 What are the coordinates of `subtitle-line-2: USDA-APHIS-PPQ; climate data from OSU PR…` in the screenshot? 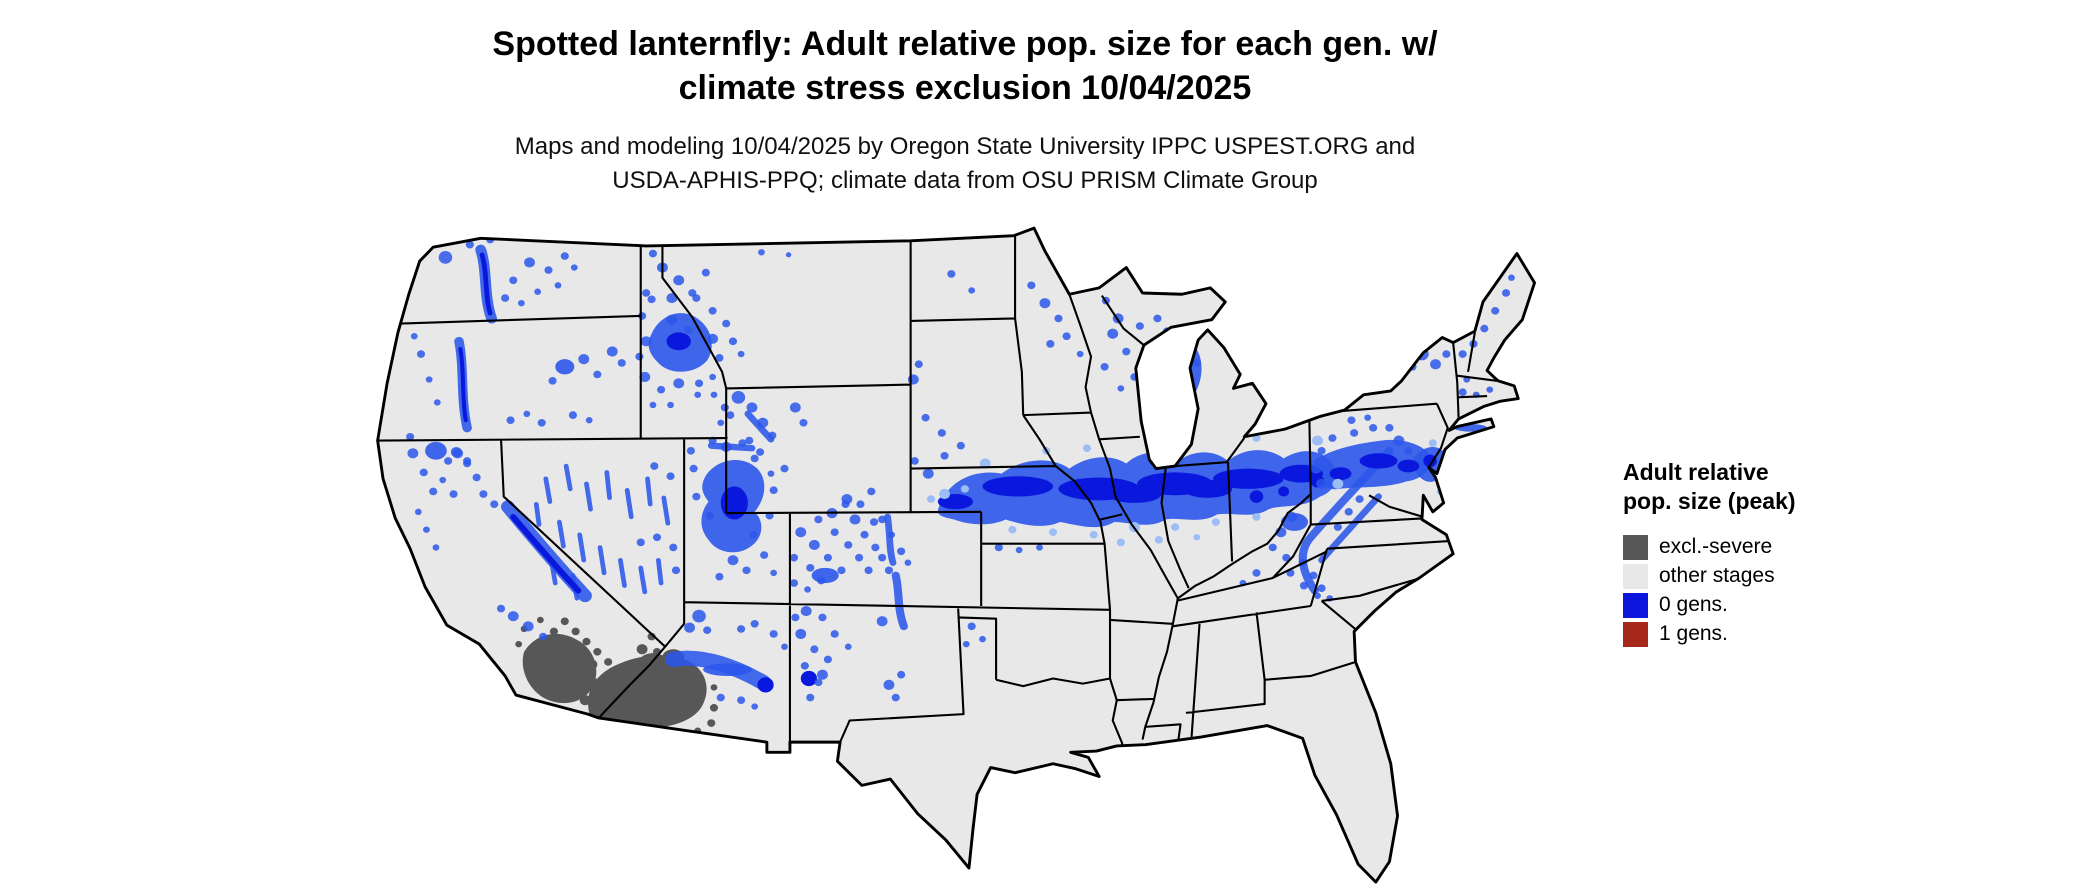 It's located at (965, 181).